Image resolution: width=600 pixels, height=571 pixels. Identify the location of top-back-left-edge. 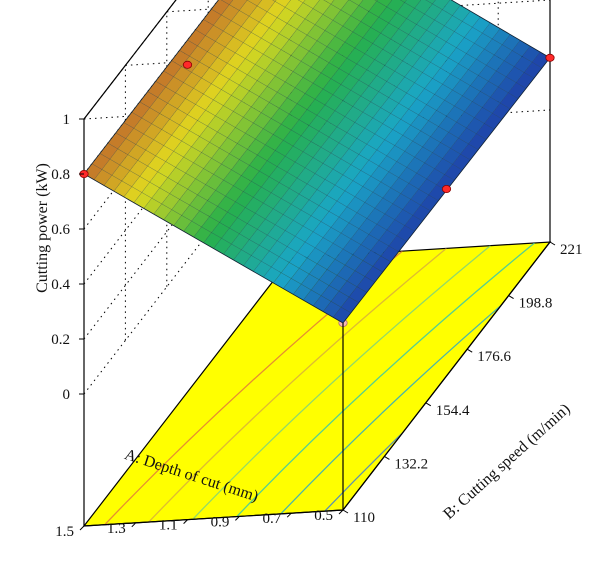
(130, 60).